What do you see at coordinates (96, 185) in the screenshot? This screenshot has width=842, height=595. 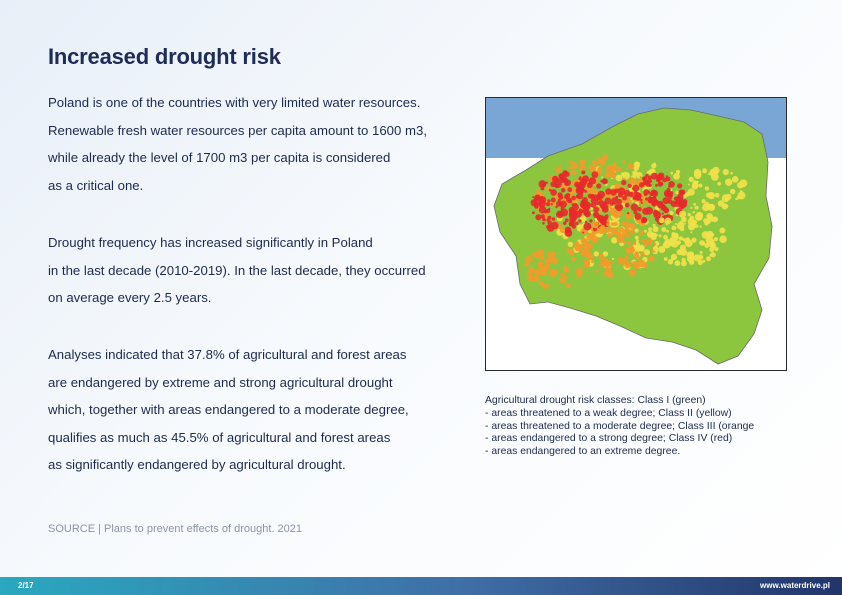 I see `paragraph-line: as a critical one.` at bounding box center [96, 185].